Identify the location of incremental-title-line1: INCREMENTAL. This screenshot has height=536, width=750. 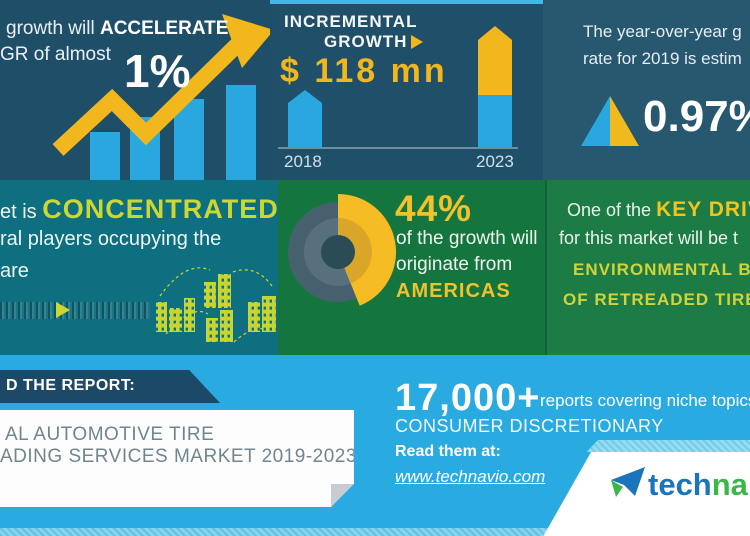
(351, 21).